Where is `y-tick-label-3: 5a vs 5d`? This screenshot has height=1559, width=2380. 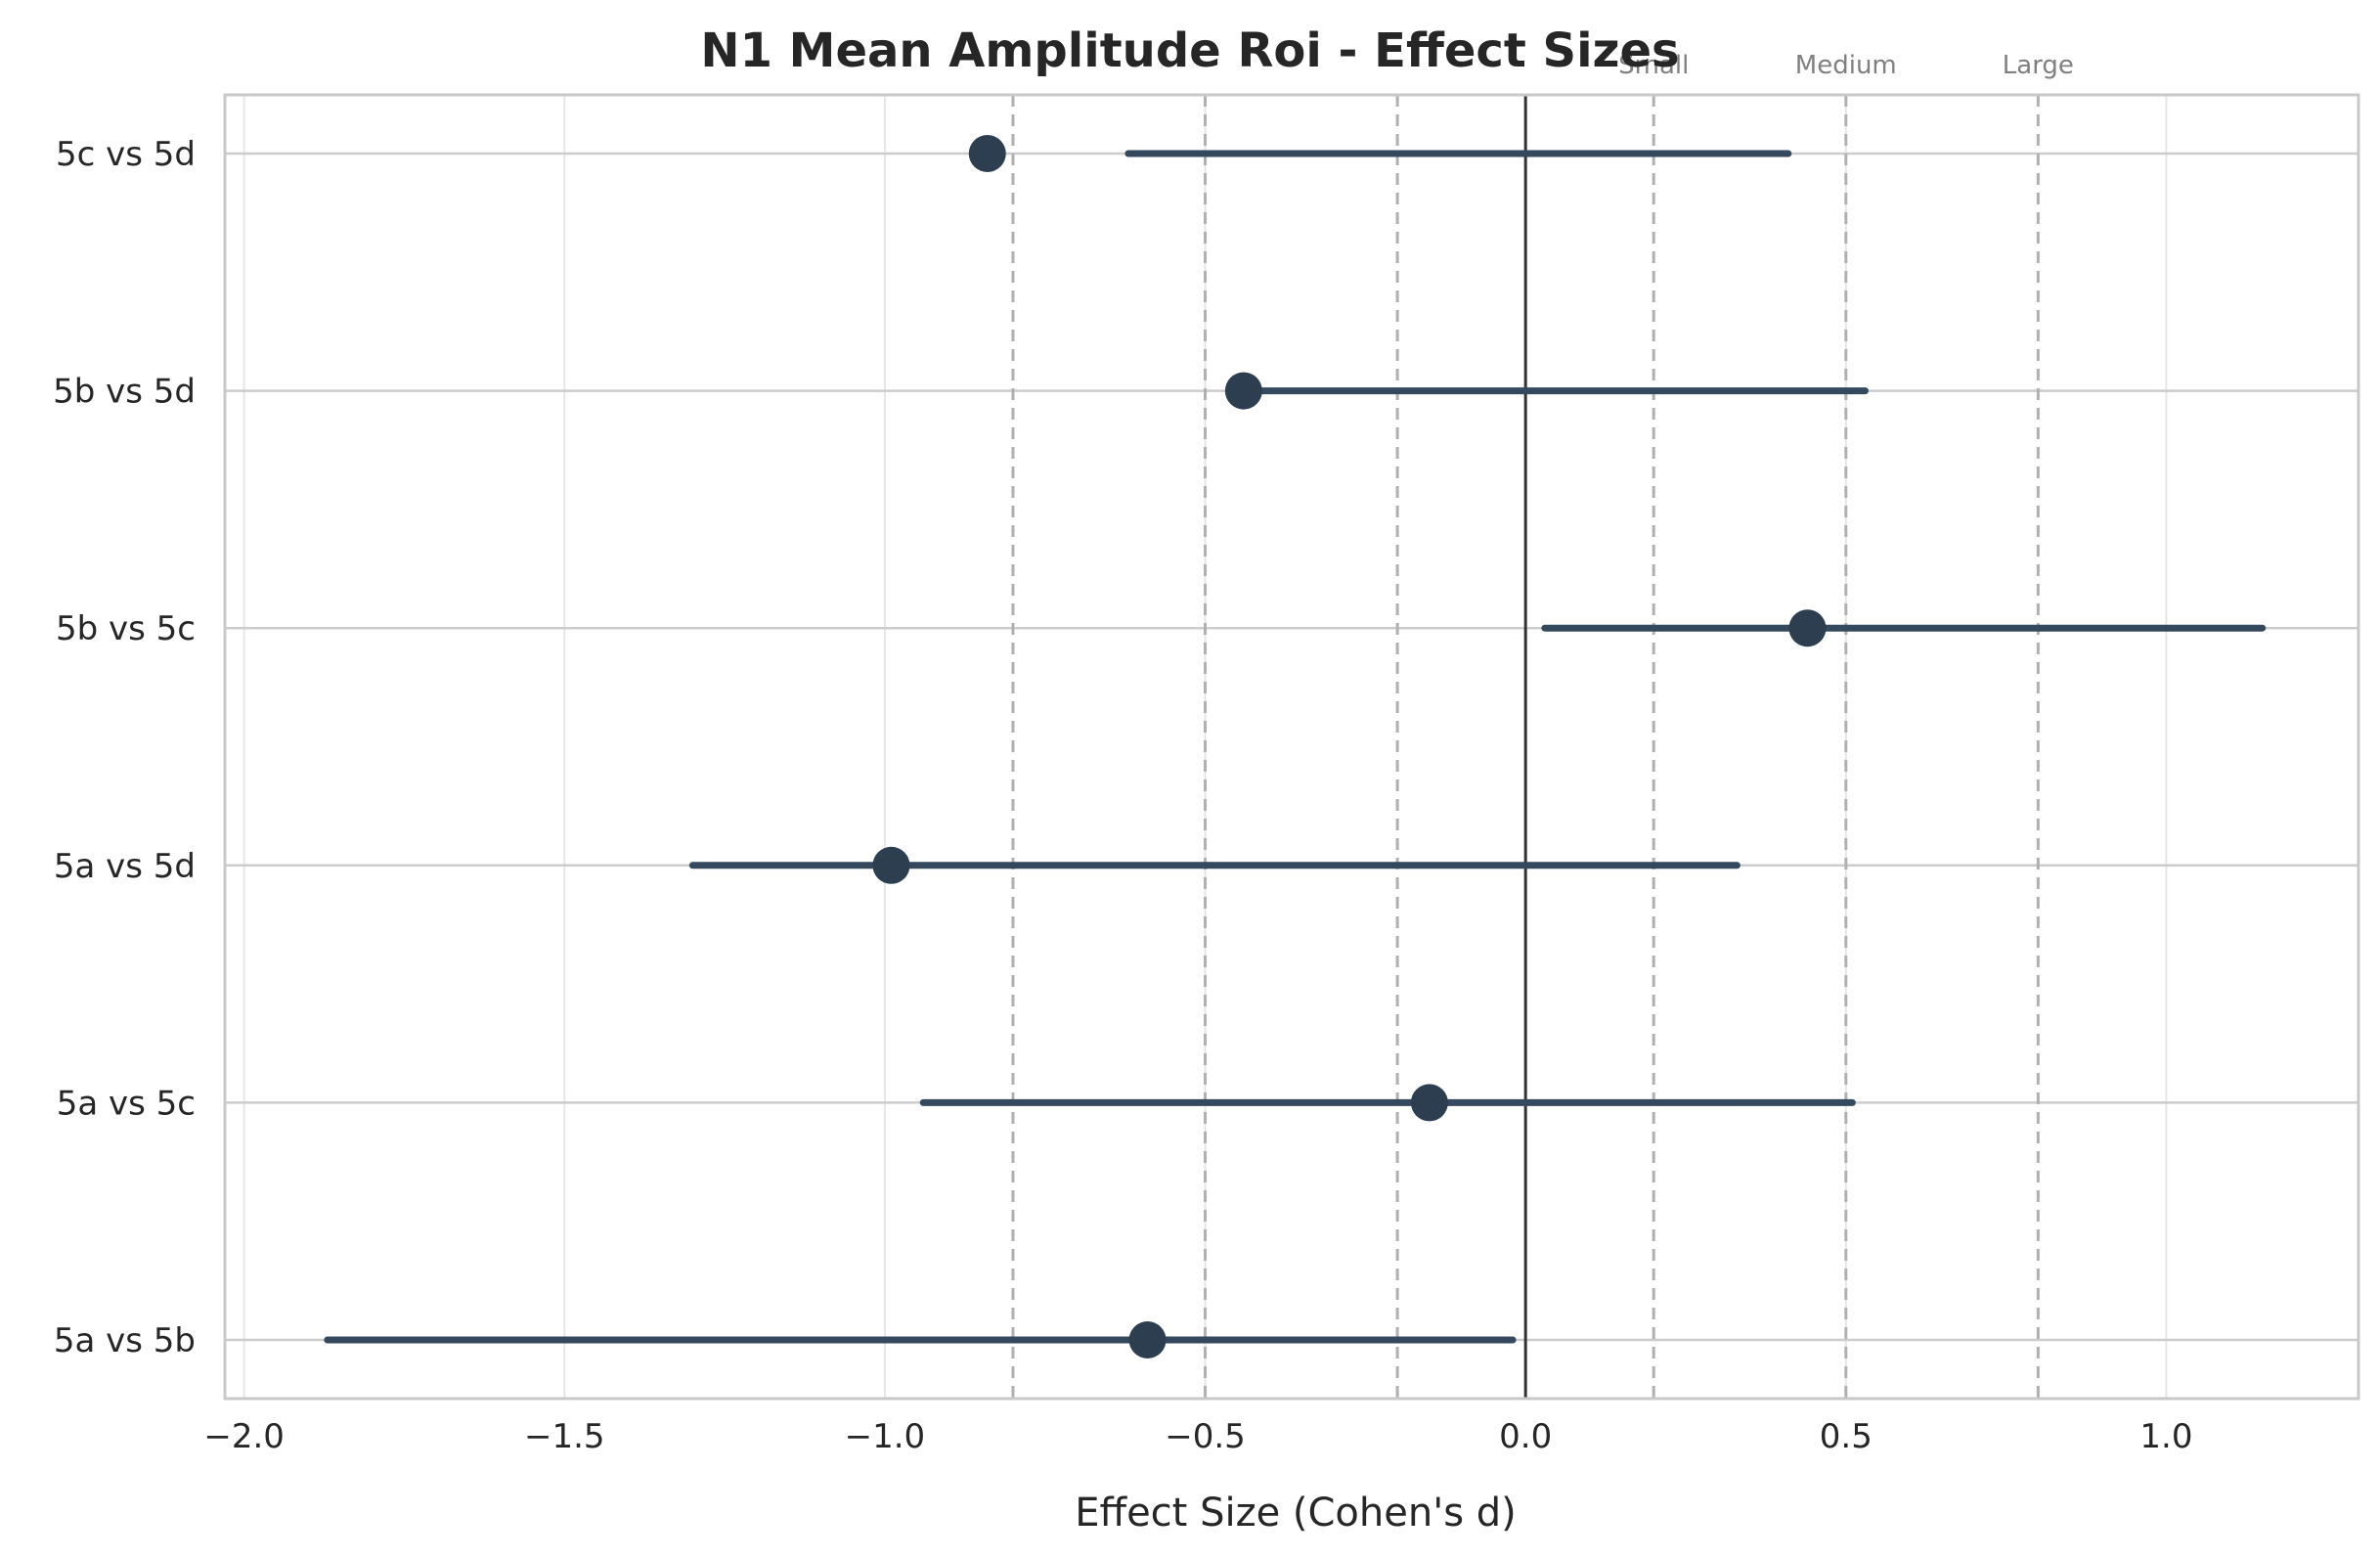 y-tick-label-3: 5a vs 5d is located at coordinates (125, 866).